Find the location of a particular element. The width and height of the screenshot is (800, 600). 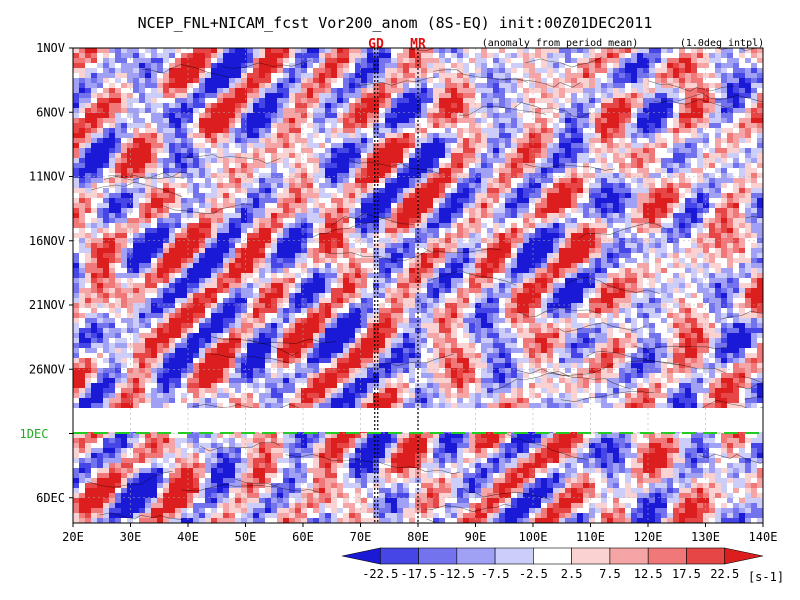

y-axis: 1NOV 6NOV 11NOV 16NOV 21NOV 26NOV 6DEC is located at coordinates (51, 273).